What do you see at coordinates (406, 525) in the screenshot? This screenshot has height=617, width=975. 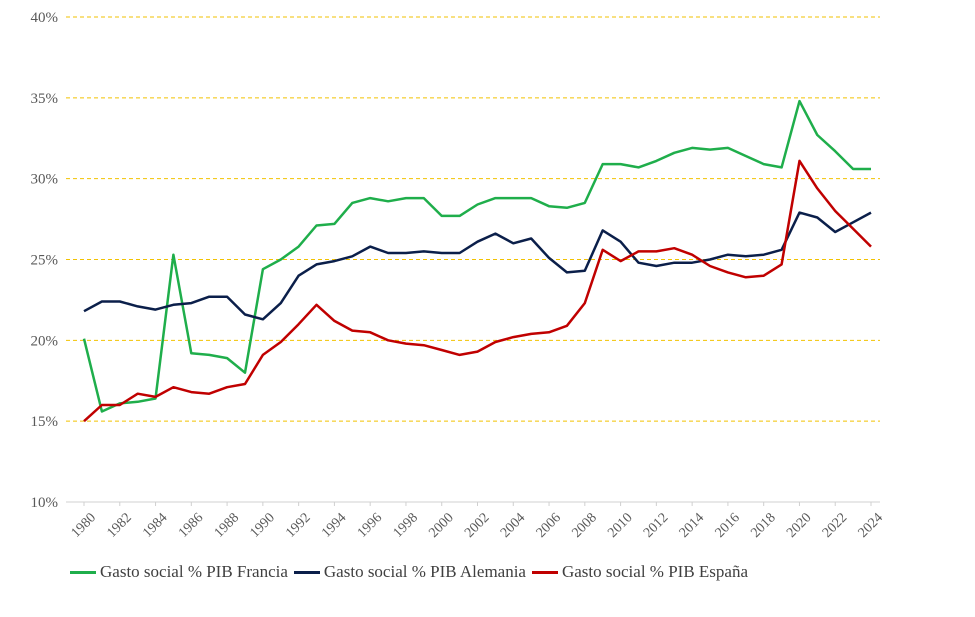 I see `x-tick-label: 1998` at bounding box center [406, 525].